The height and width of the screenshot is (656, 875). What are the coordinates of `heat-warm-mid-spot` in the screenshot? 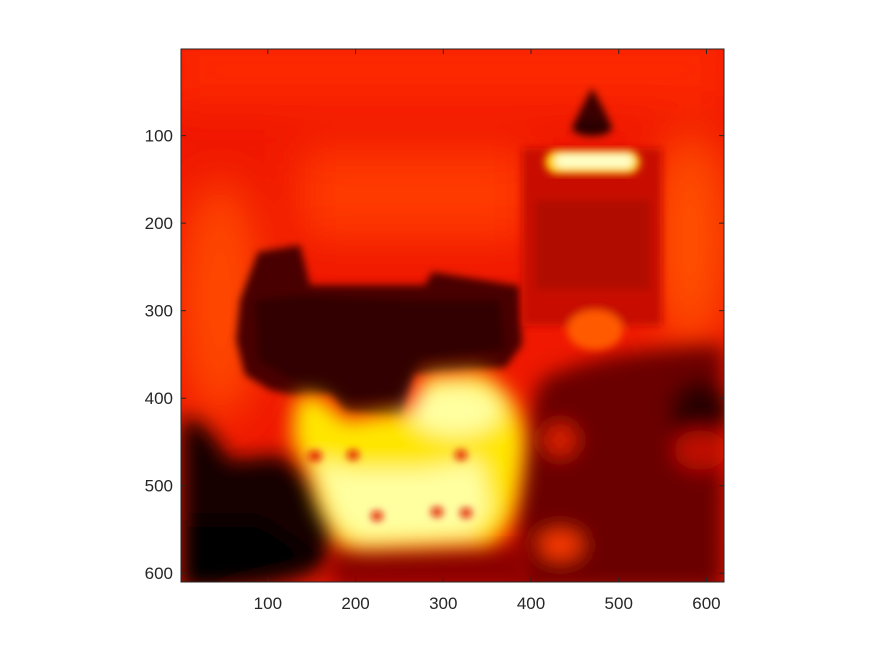 It's located at (560, 440).